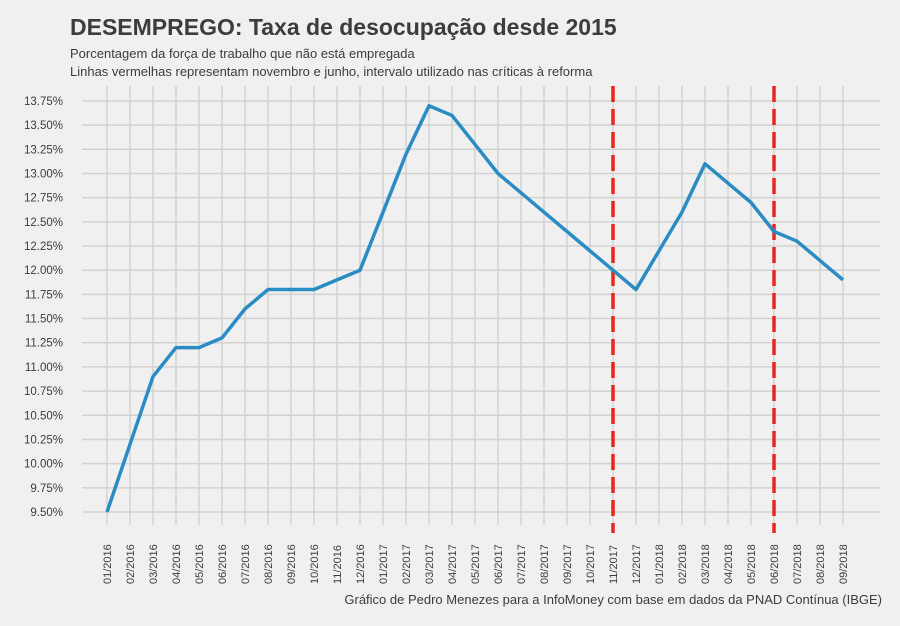 Image resolution: width=900 pixels, height=626 pixels. I want to click on x-tick-label: 03/2017, so click(430, 564).